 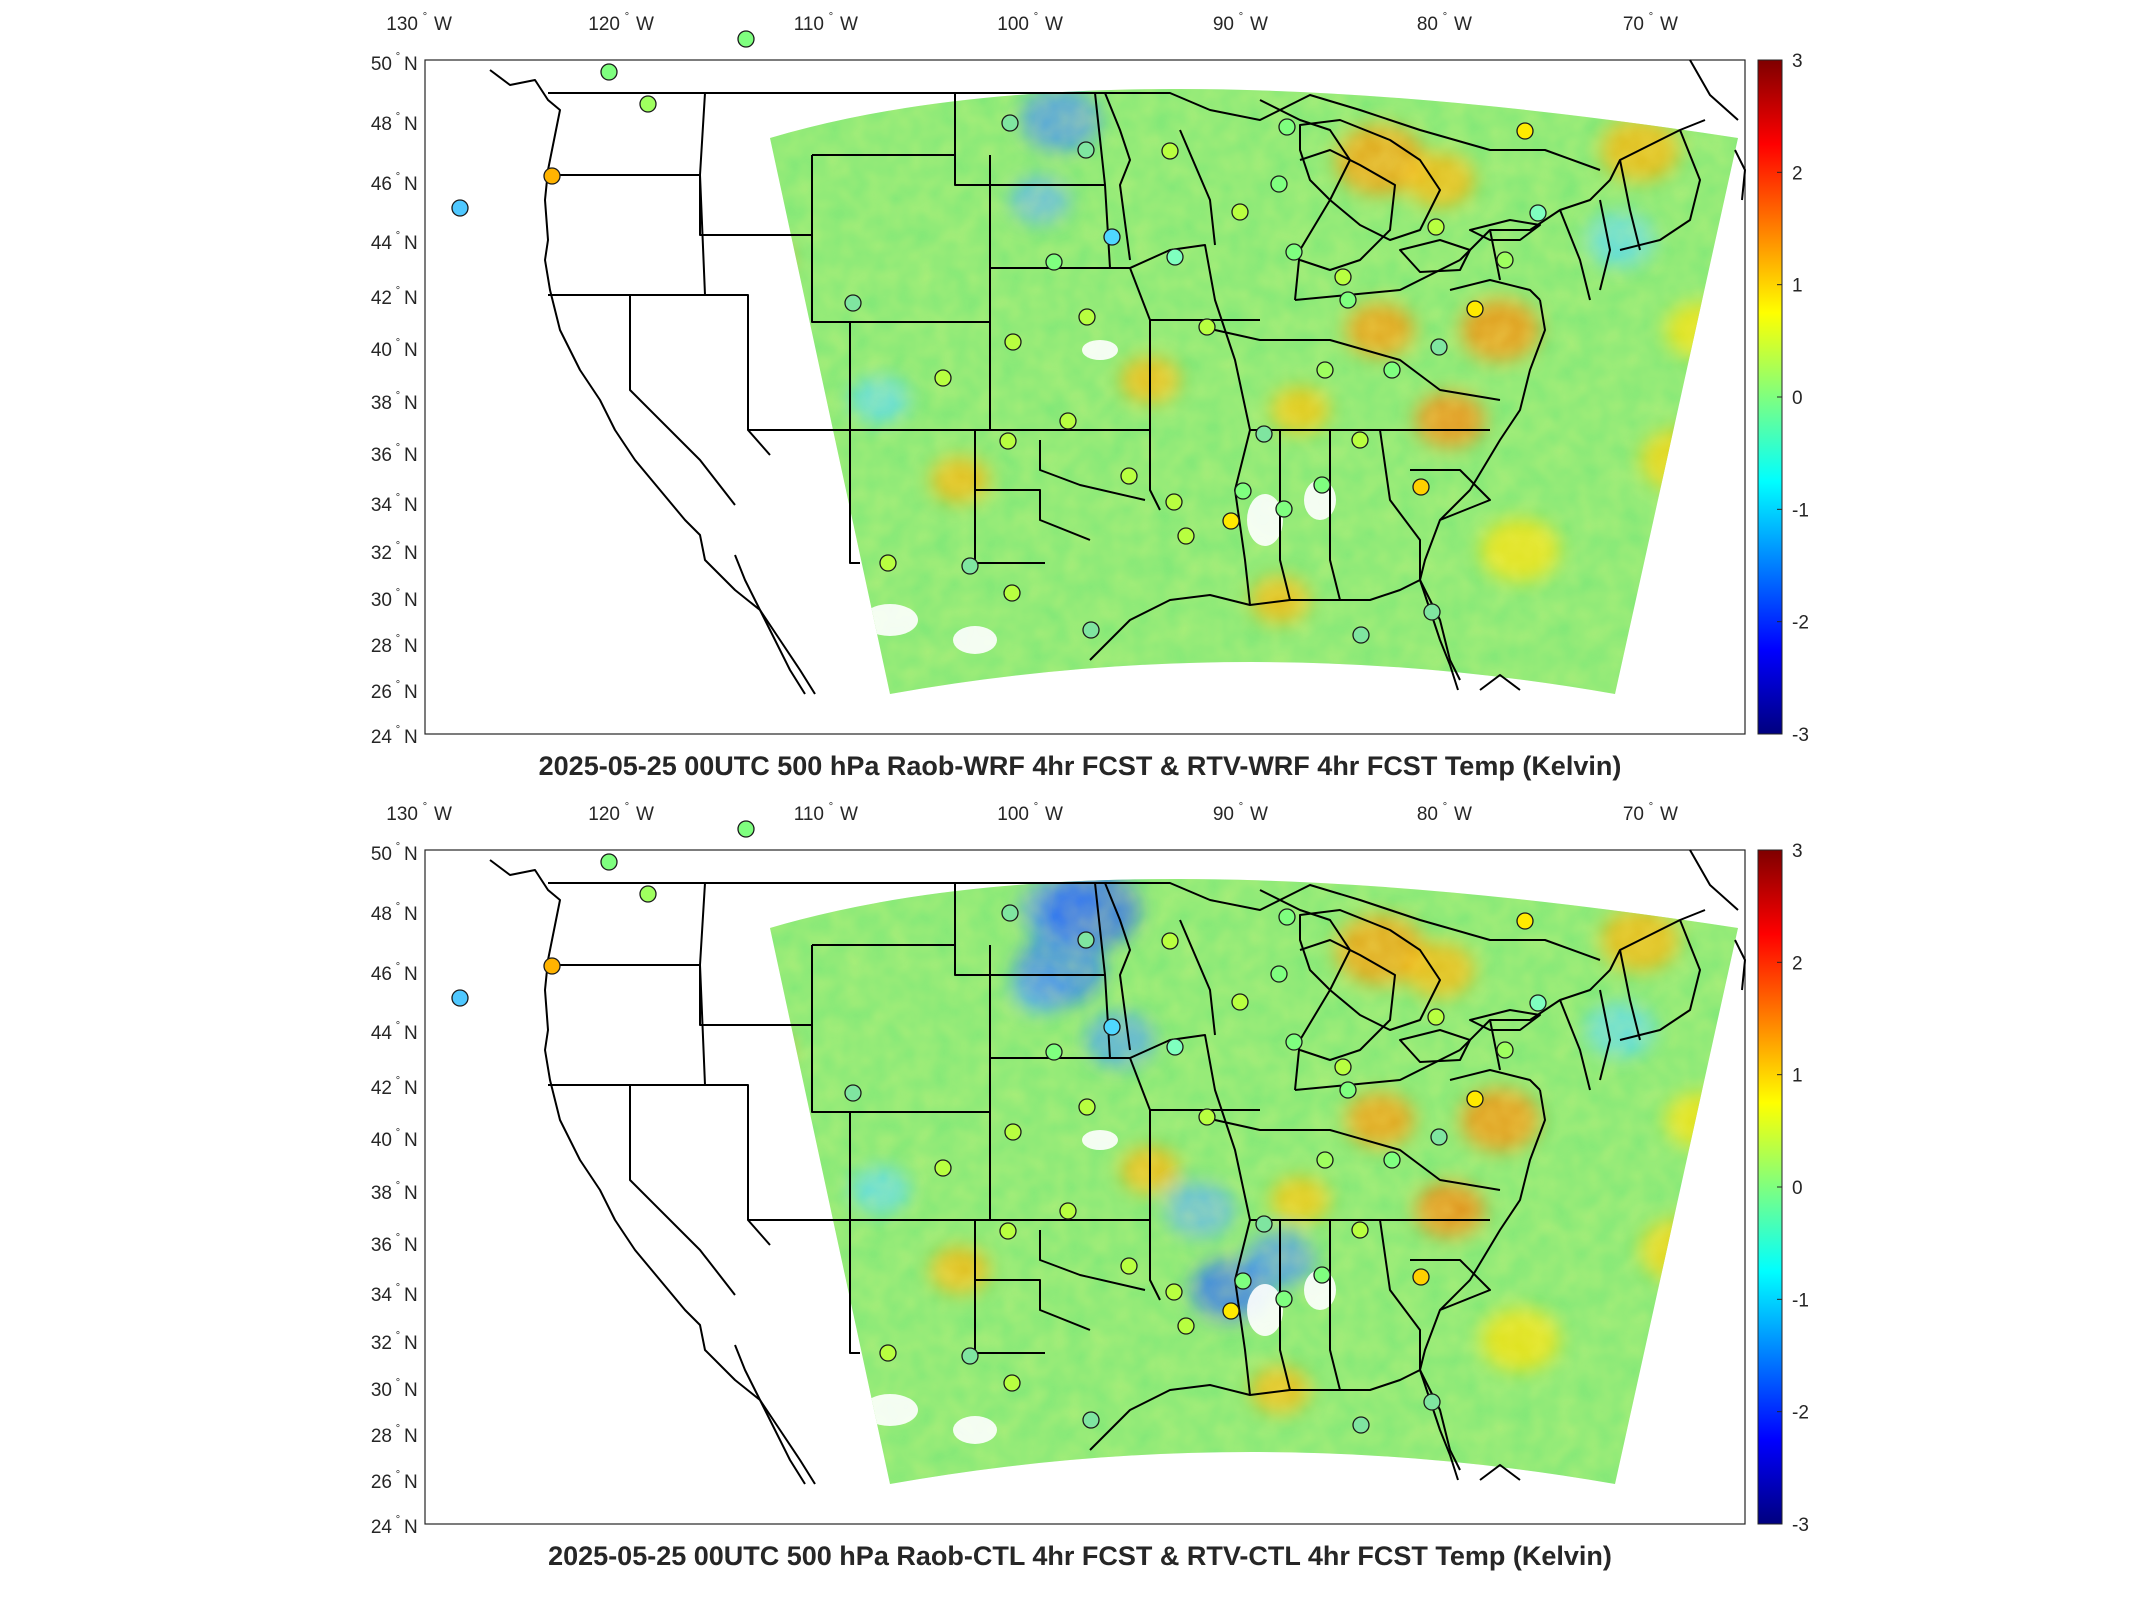 I want to click on lat-tick-label: 36, so click(x=381, y=1245).